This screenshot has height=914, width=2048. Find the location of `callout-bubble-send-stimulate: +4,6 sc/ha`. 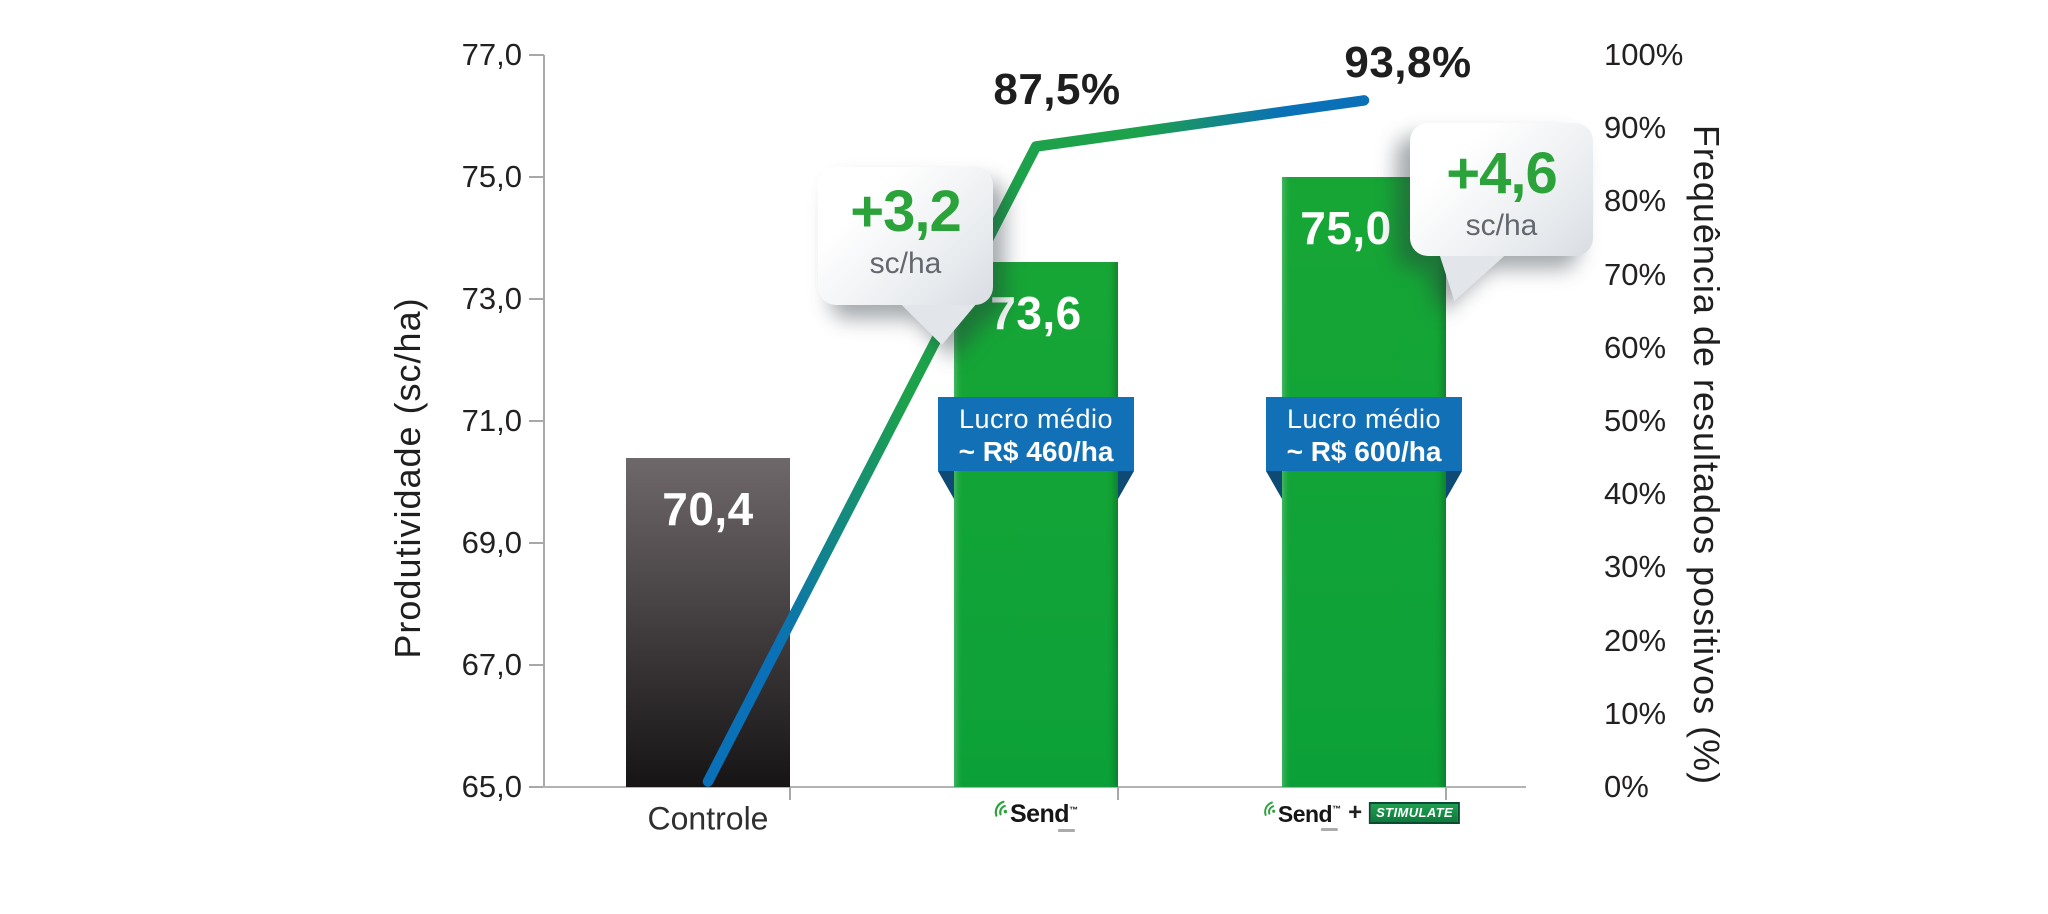

callout-bubble-send-stimulate: +4,6 sc/ha is located at coordinates (1502, 214).